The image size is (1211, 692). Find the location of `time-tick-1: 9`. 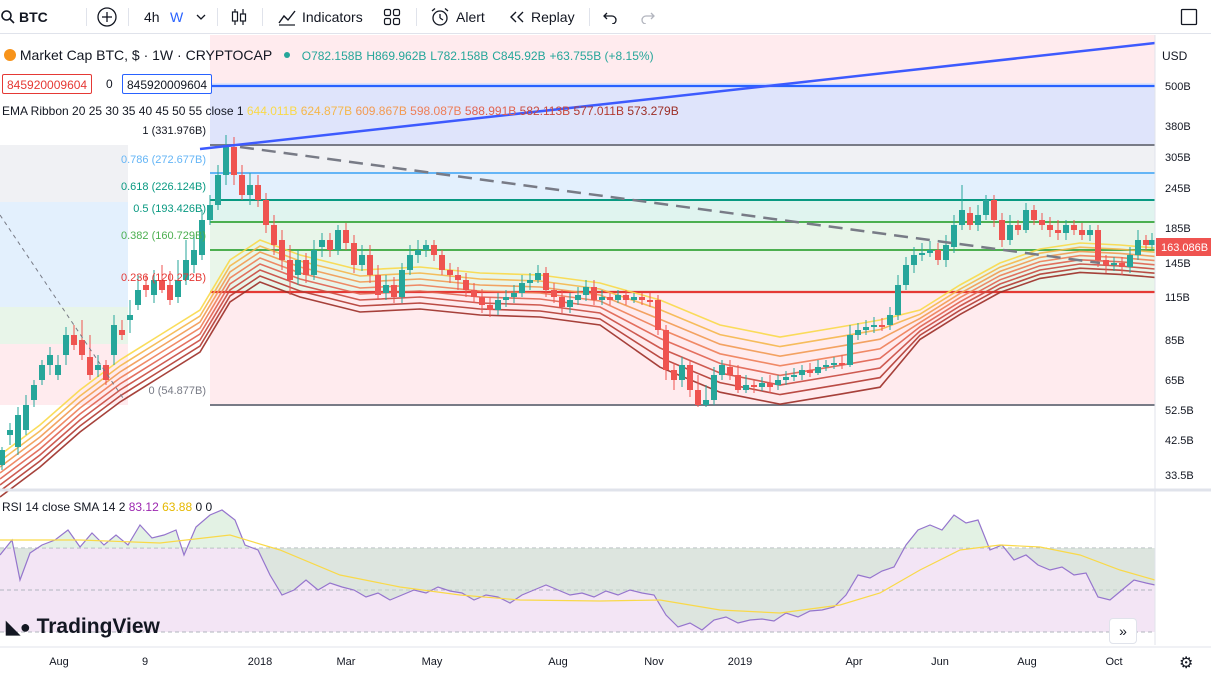

time-tick-1: 9 is located at coordinates (145, 662).